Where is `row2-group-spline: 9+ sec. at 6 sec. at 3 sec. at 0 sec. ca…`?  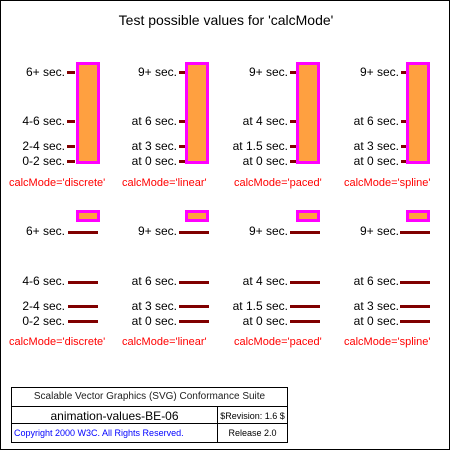
row2-group-spline: 9+ sec. at 6 sec. at 3 sec. at 0 sec. ca… is located at coordinates (394, 278).